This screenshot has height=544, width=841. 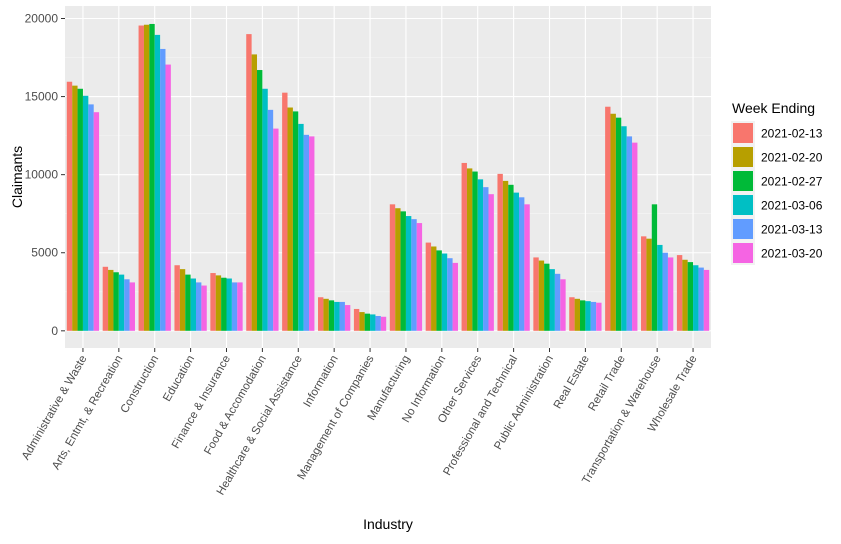 What do you see at coordinates (481, 416) in the screenshot?
I see `x-tick-label: Professional and Technical` at bounding box center [481, 416].